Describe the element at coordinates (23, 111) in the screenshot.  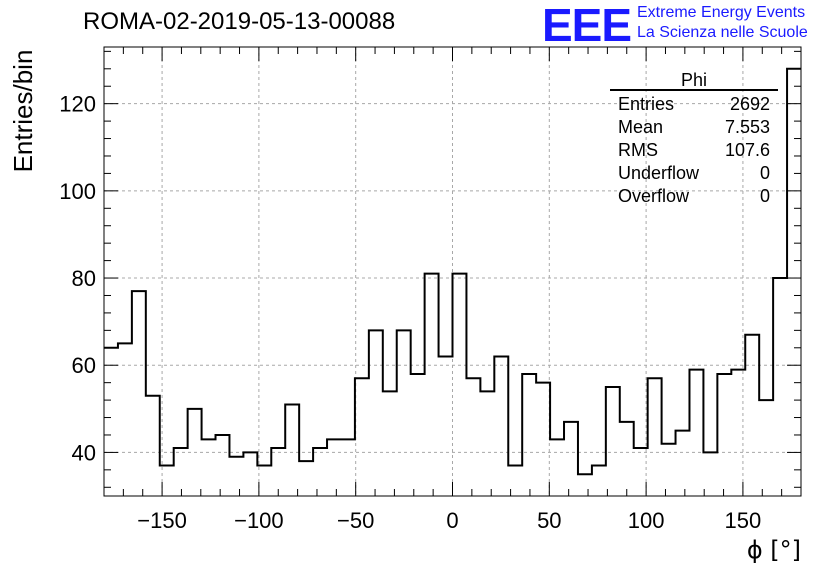
I see `y-axis-label: Entries/bin` at that location.